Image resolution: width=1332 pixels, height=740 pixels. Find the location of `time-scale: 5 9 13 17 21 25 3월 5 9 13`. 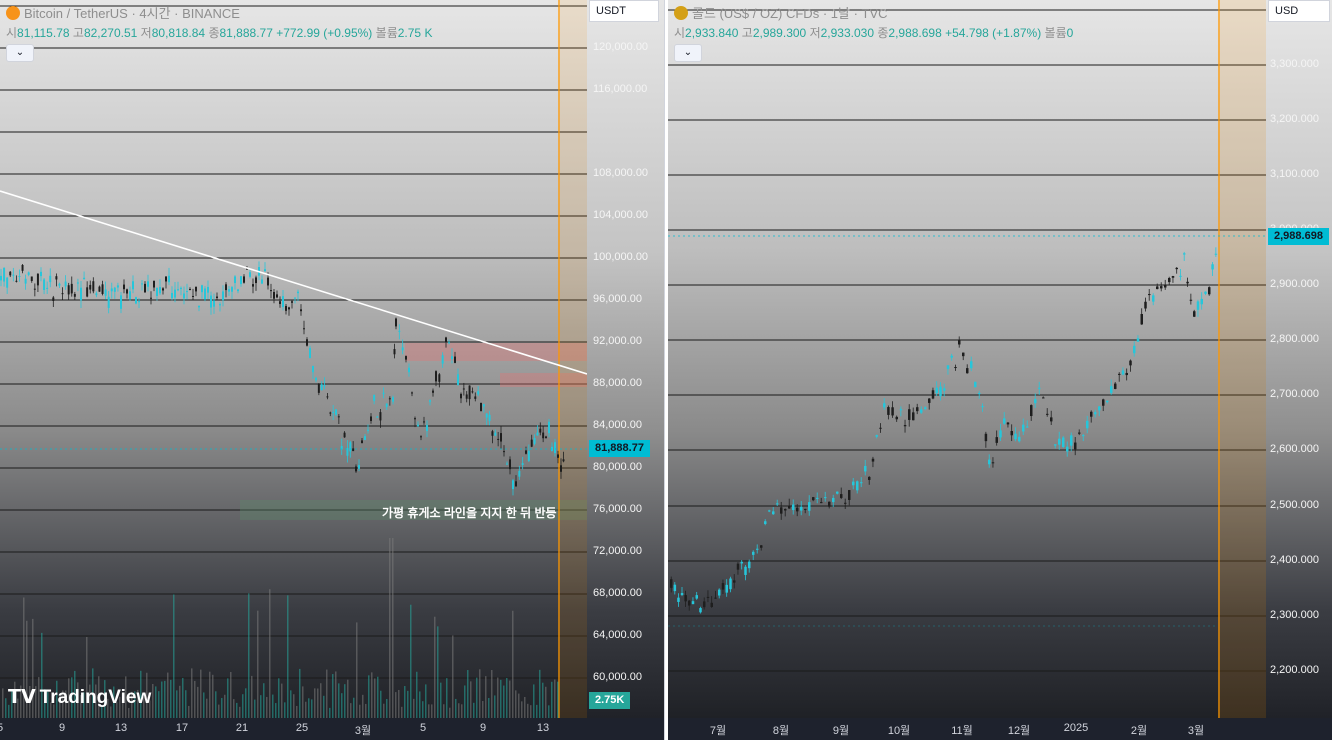

time-scale: 5 9 13 17 21 25 3월 5 9 13 is located at coordinates (332, 729).